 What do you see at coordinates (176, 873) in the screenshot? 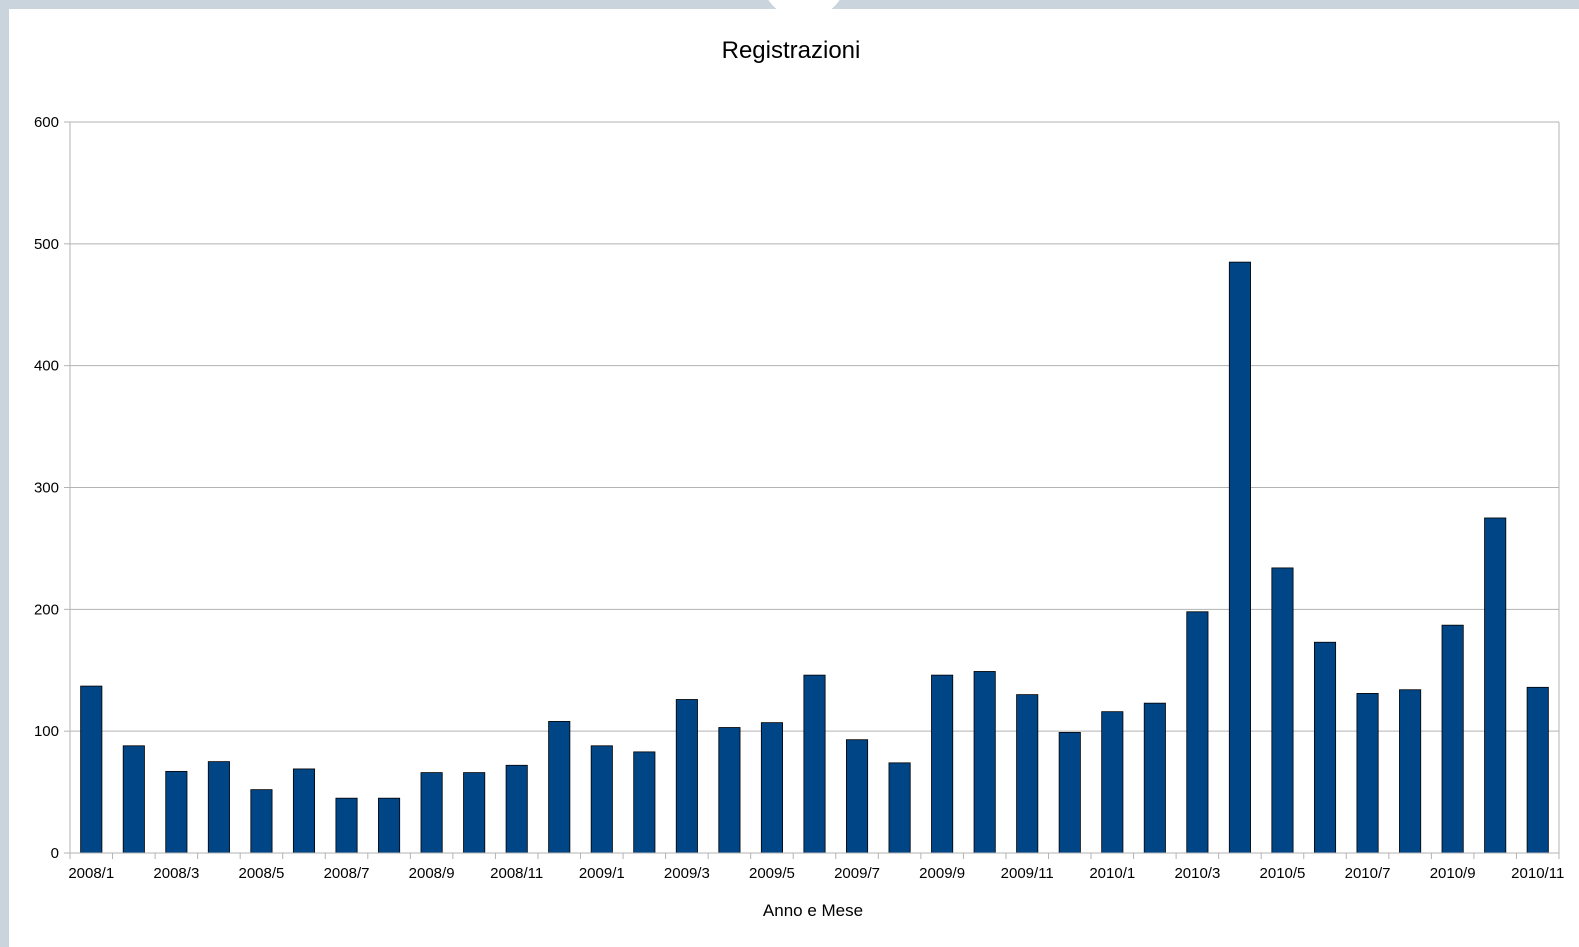
I see `x-tick-label: 2008/3` at bounding box center [176, 873].